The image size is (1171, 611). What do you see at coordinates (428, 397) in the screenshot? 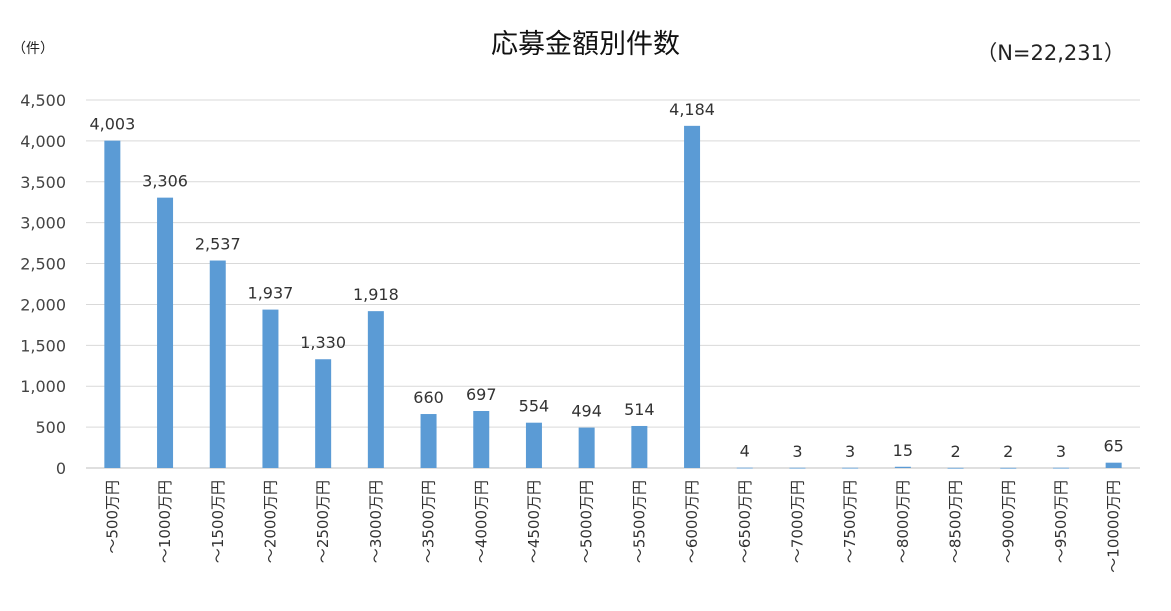
I see `data-label: 660` at bounding box center [428, 397].